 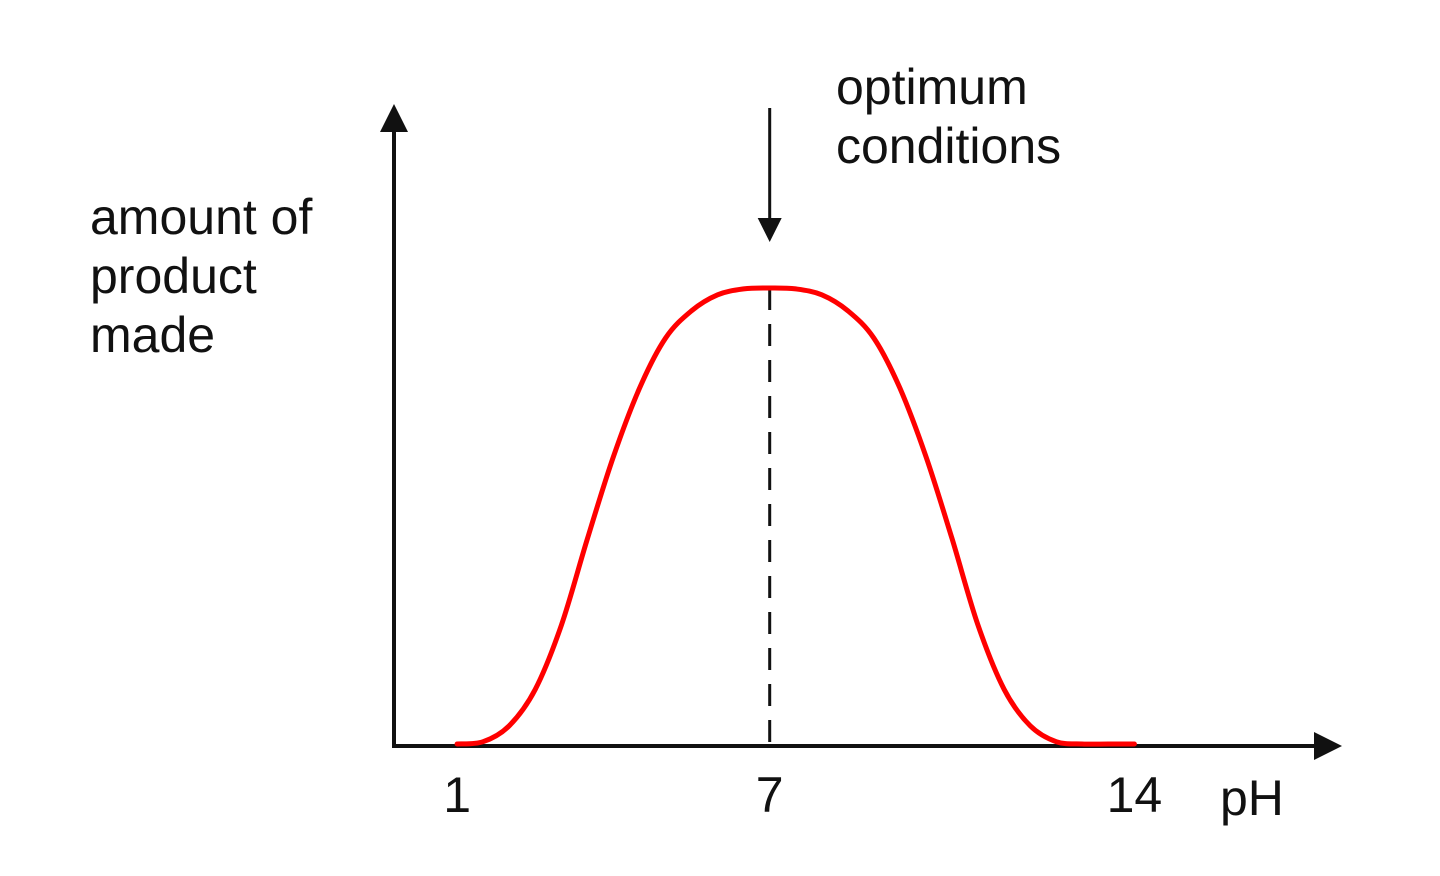 I want to click on y-axis-label-line-3: made, so click(x=152, y=335).